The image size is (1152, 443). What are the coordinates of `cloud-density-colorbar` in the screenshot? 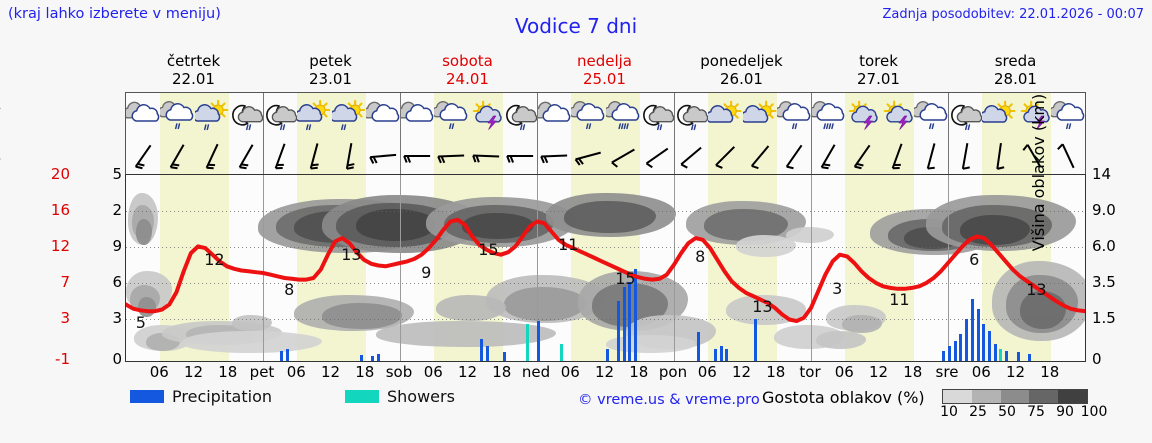 It's located at (1015, 396).